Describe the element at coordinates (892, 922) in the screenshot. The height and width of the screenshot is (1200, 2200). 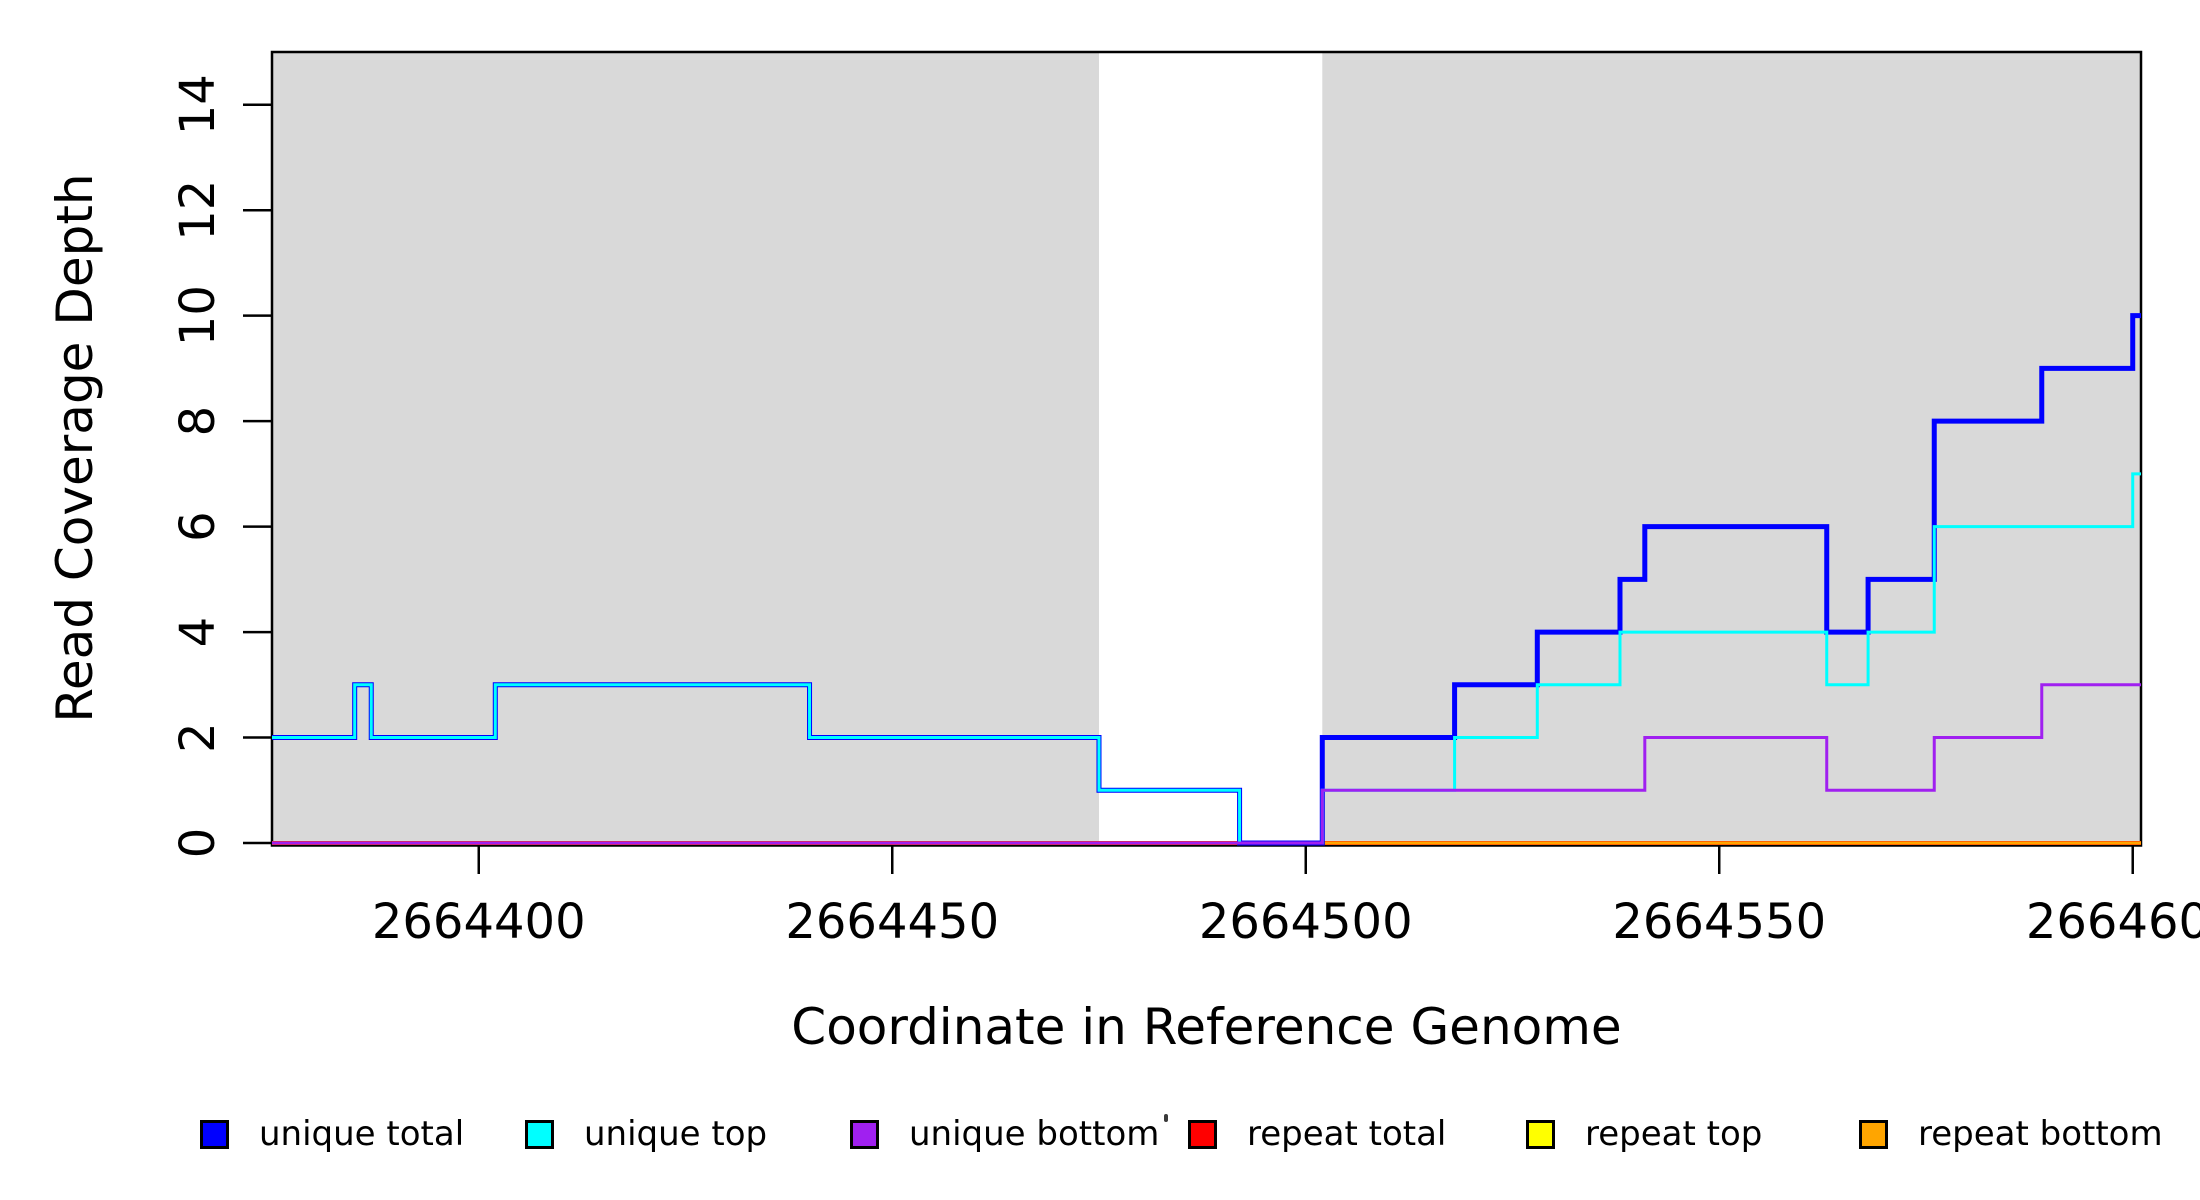
I see `x-tick-label: 2664450` at that location.